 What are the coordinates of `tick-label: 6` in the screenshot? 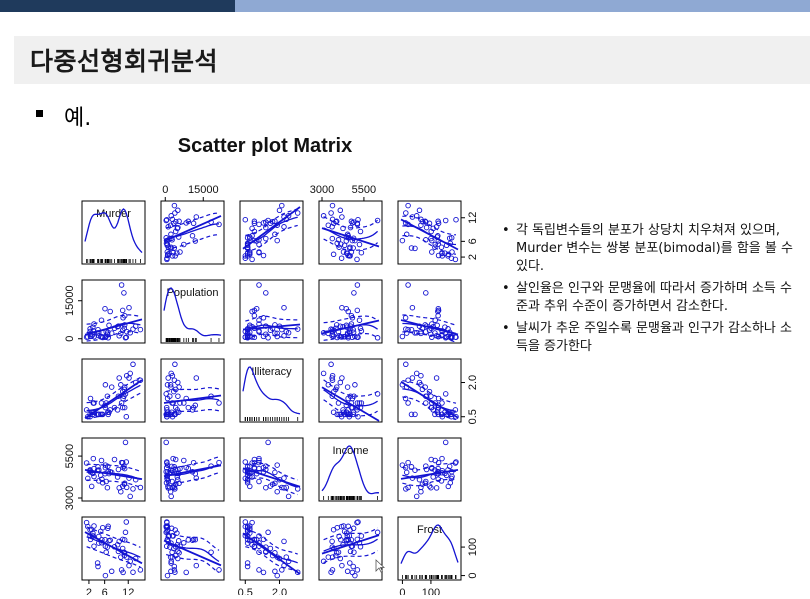 It's located at (105, 591).